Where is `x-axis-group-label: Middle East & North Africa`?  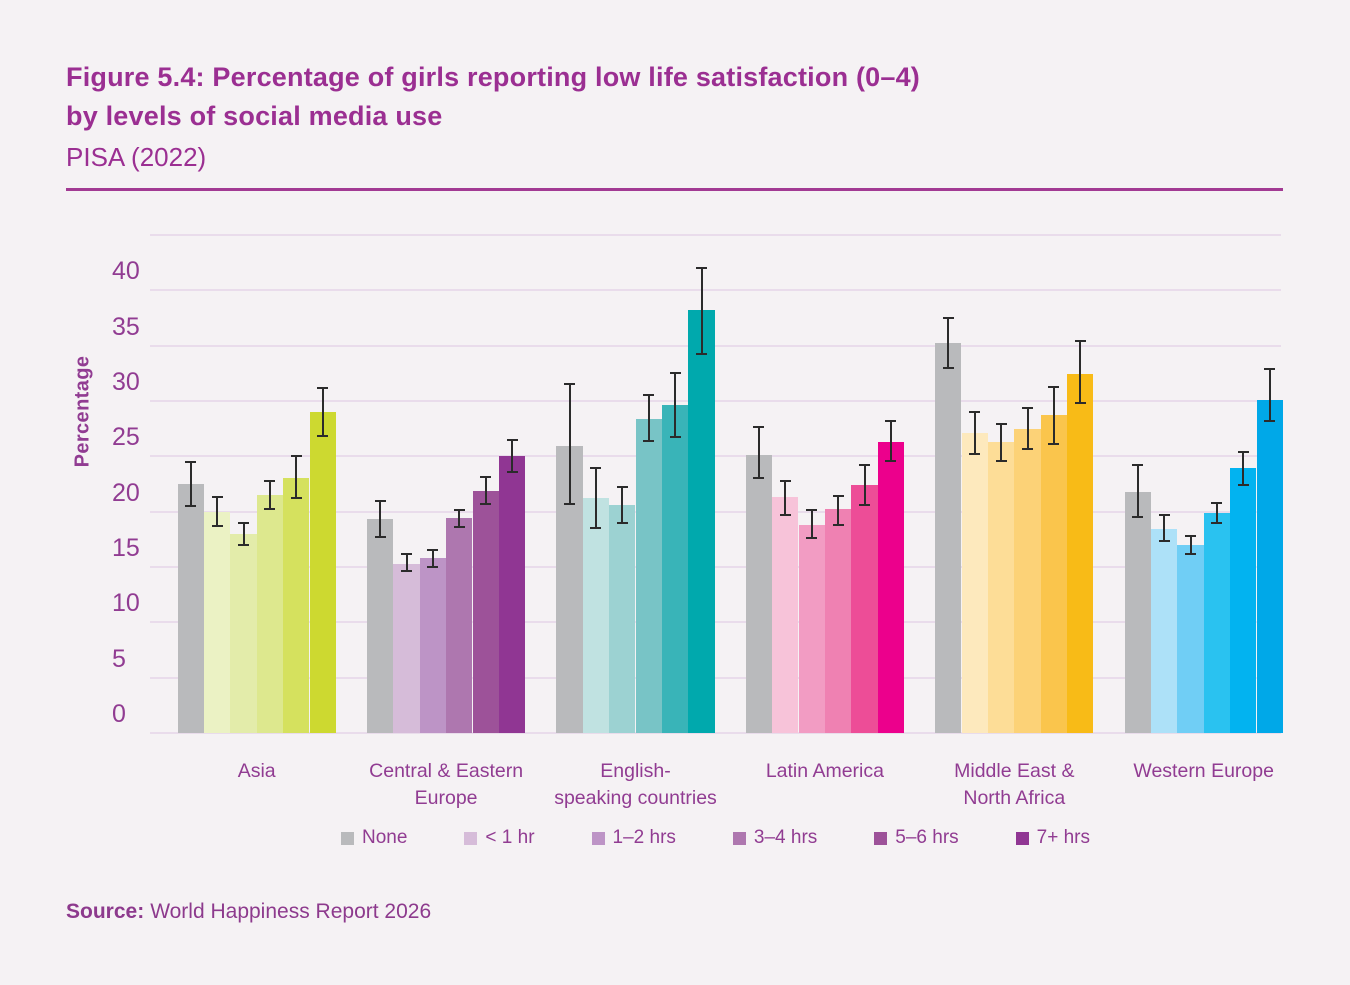 x-axis-group-label: Middle East & North Africa is located at coordinates (1014, 784).